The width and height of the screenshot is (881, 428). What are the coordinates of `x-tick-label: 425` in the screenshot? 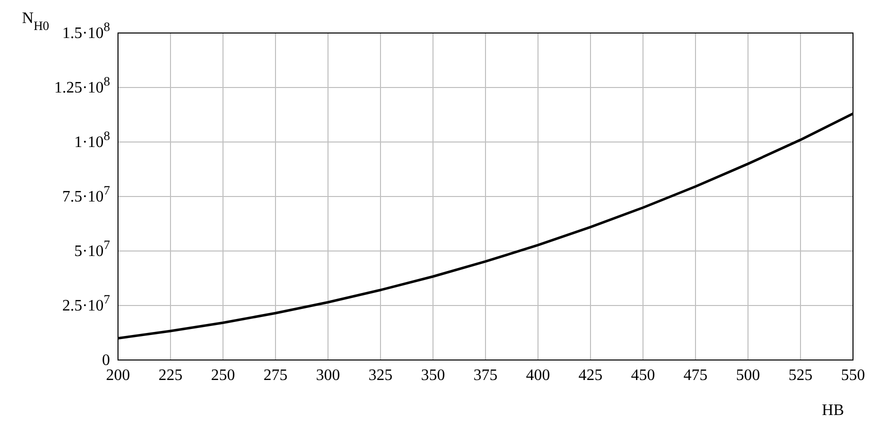 It's located at (590, 375).